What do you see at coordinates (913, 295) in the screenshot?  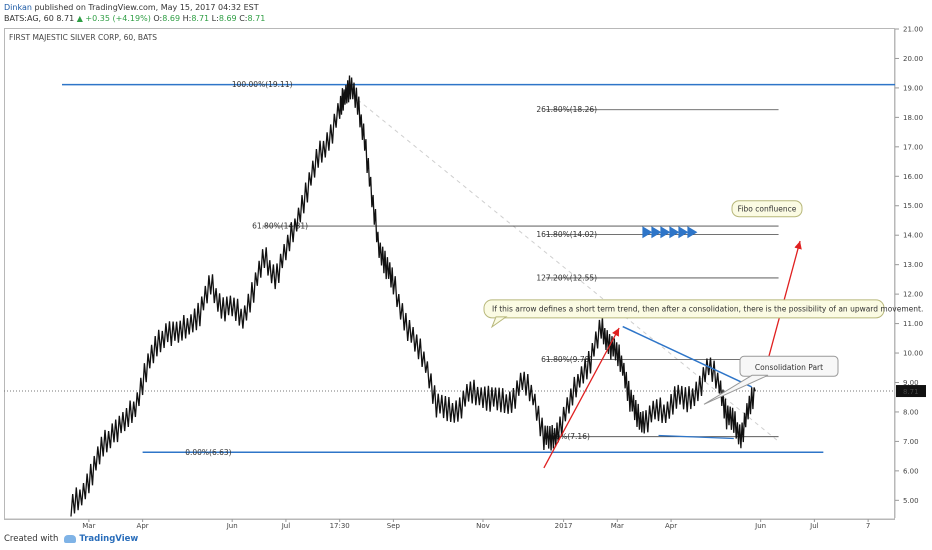 I see `y-tick-label: 12.00` at bounding box center [913, 295].